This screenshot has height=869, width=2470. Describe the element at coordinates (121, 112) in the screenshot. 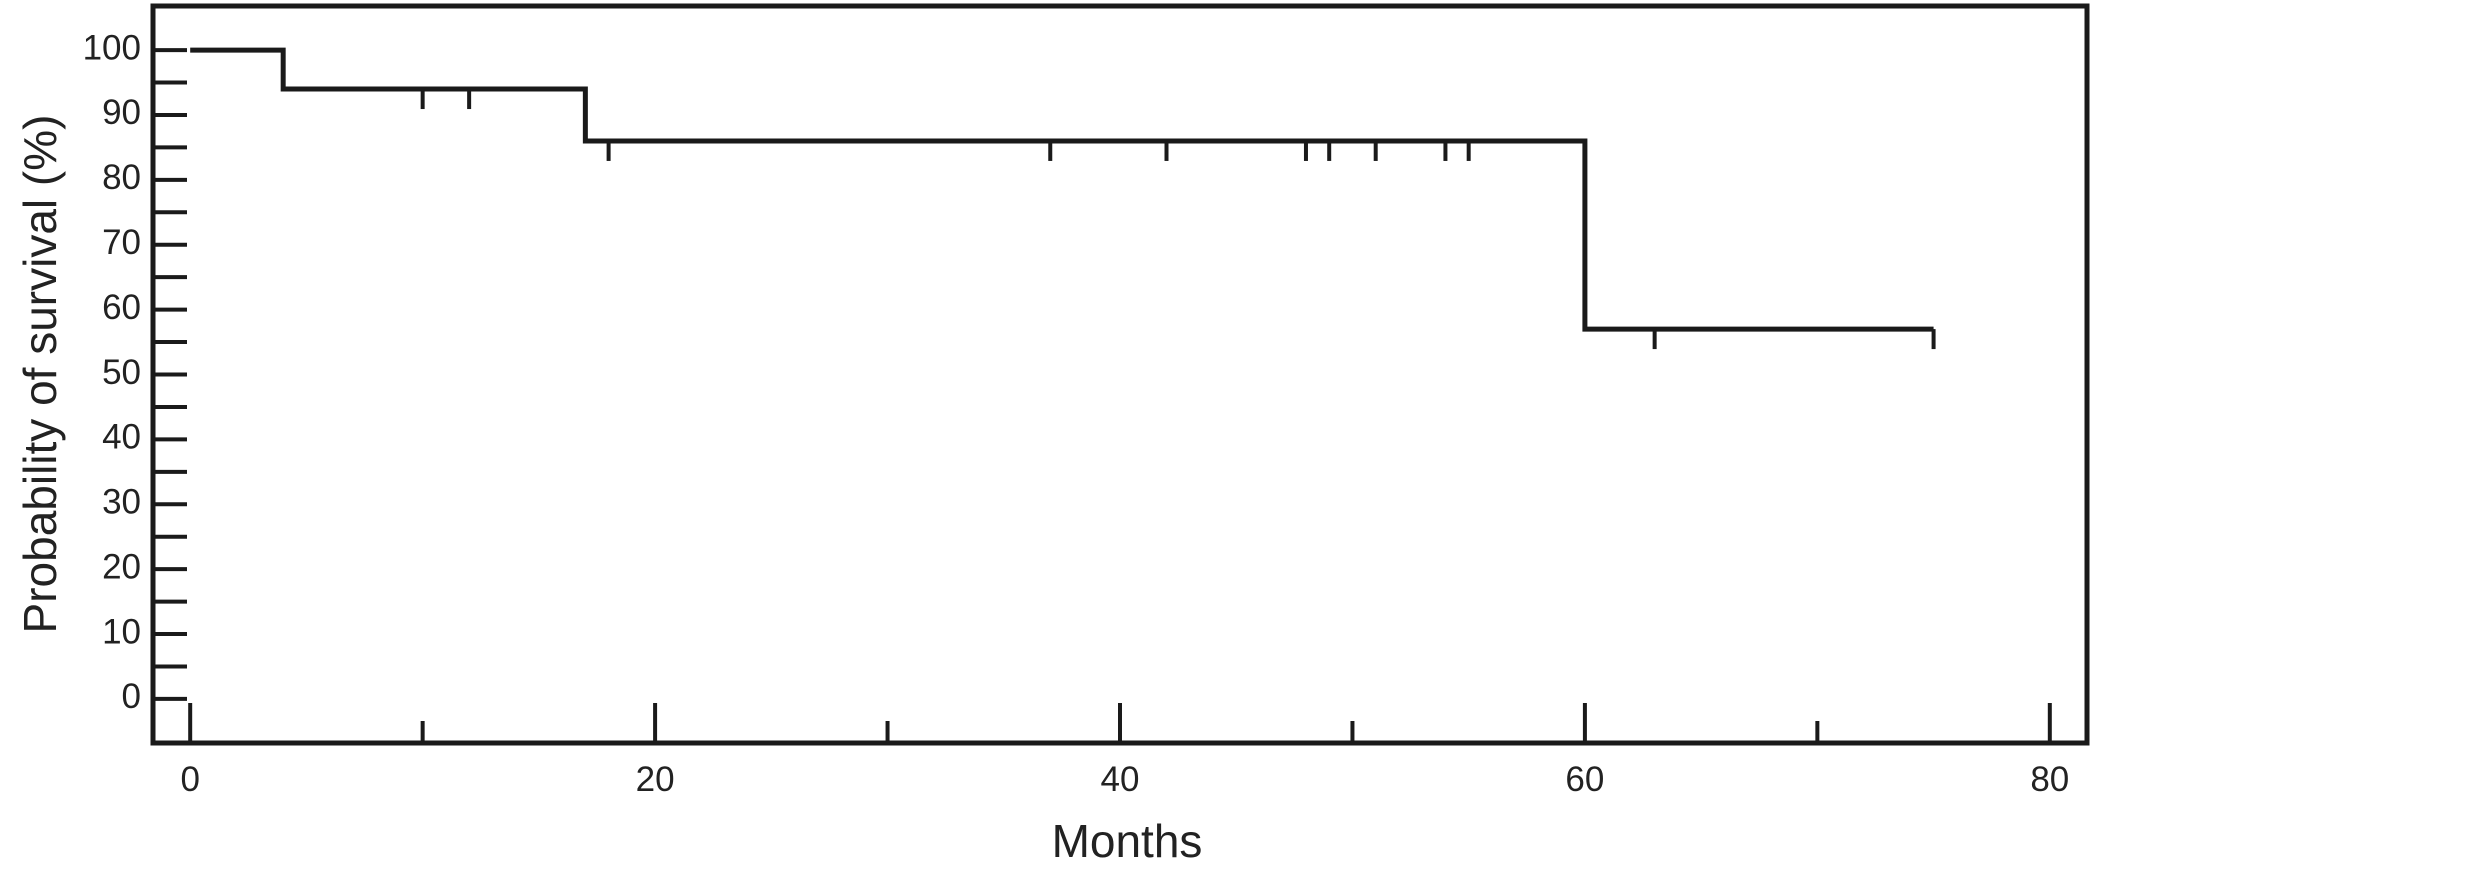

I see `y-tick-label: 90` at that location.